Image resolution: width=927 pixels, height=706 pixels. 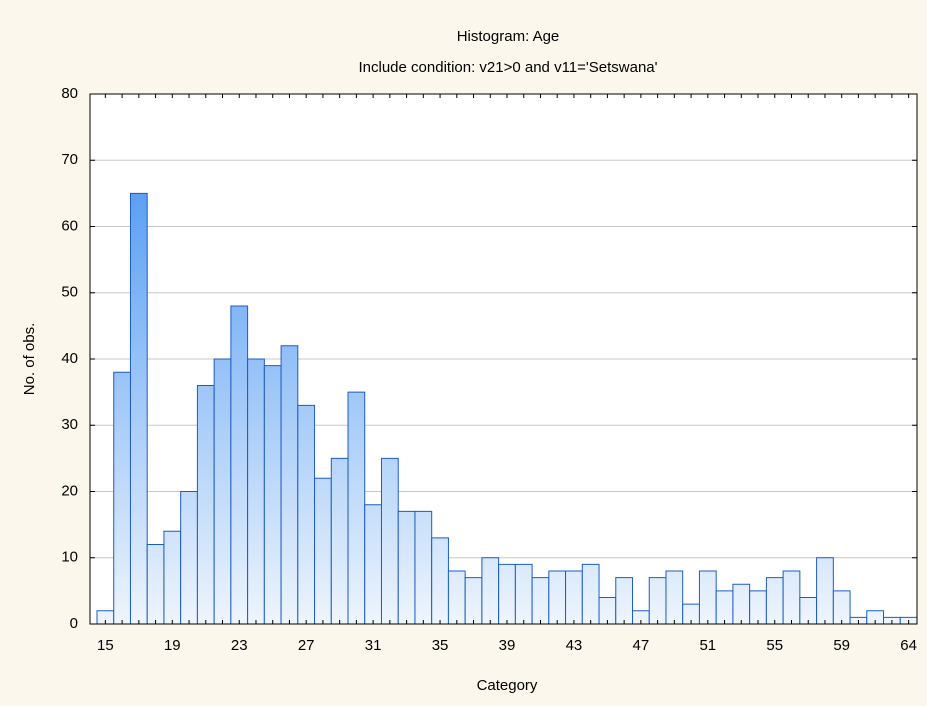 I want to click on y-tick-label: 40, so click(x=69, y=358).